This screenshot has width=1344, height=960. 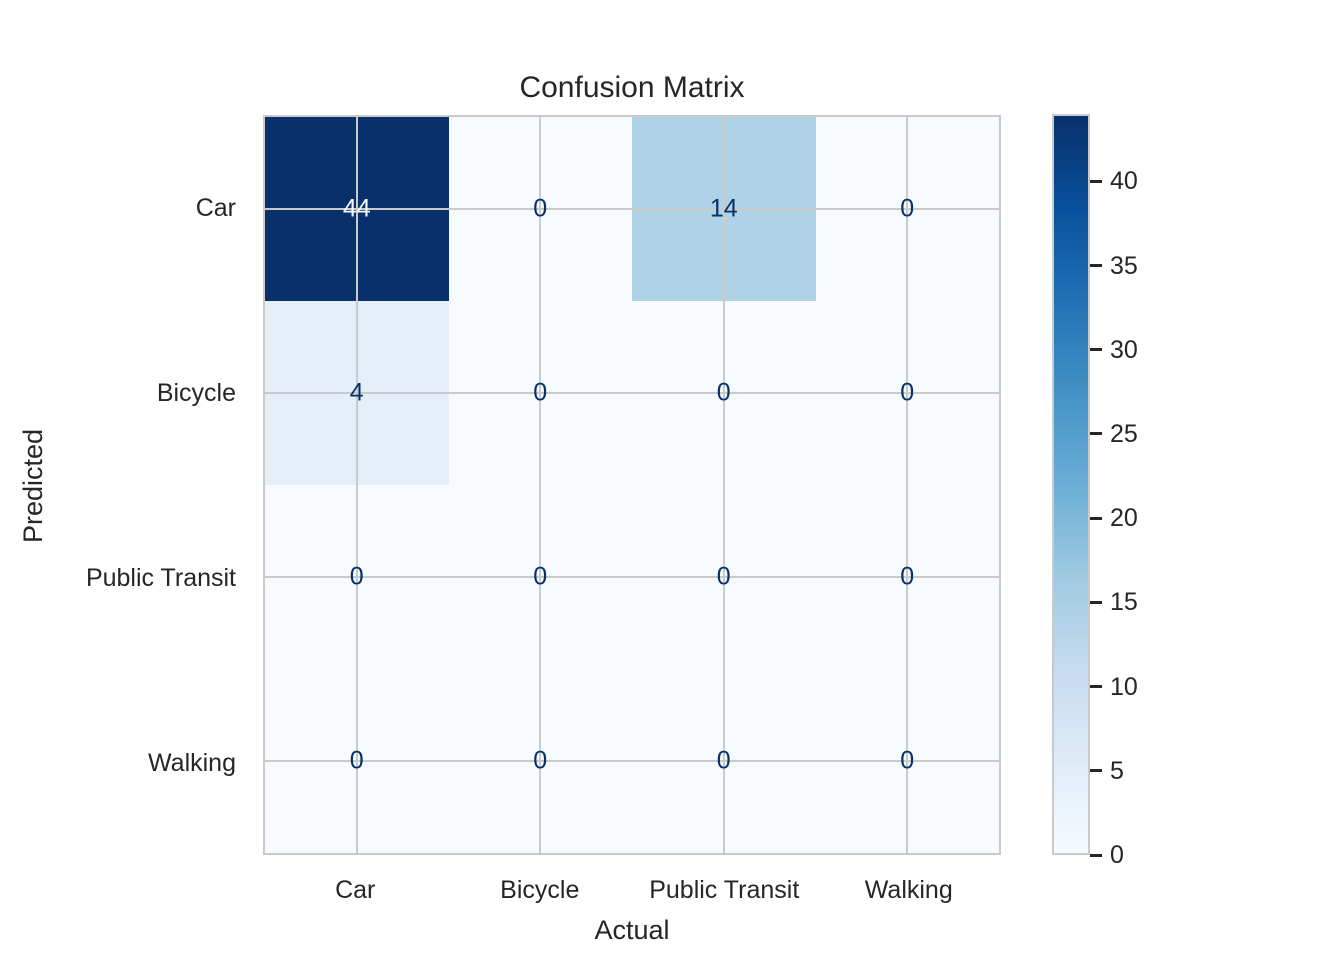 I want to click on cell-value-r3c0: 0, so click(x=356, y=760).